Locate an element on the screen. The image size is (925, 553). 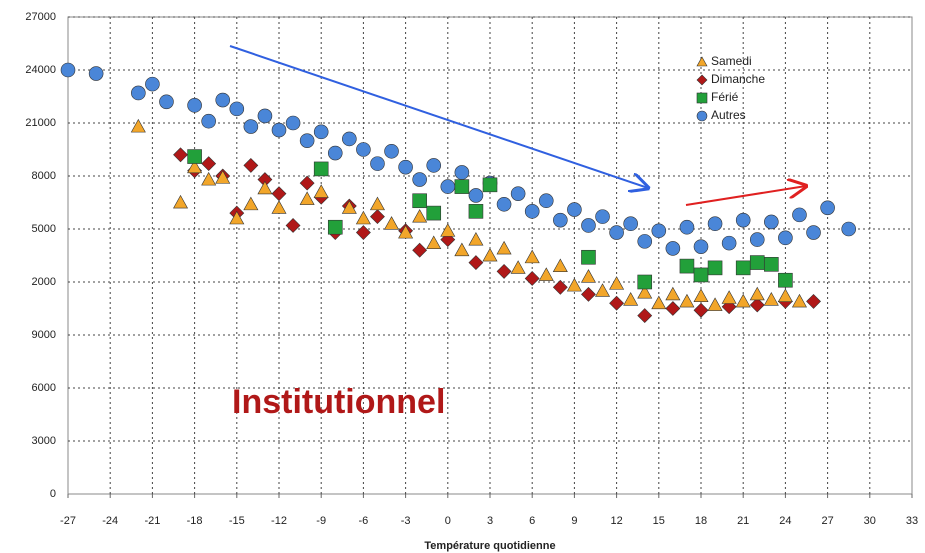
y-tick-label: 9000 is located at coordinates (44, 335).